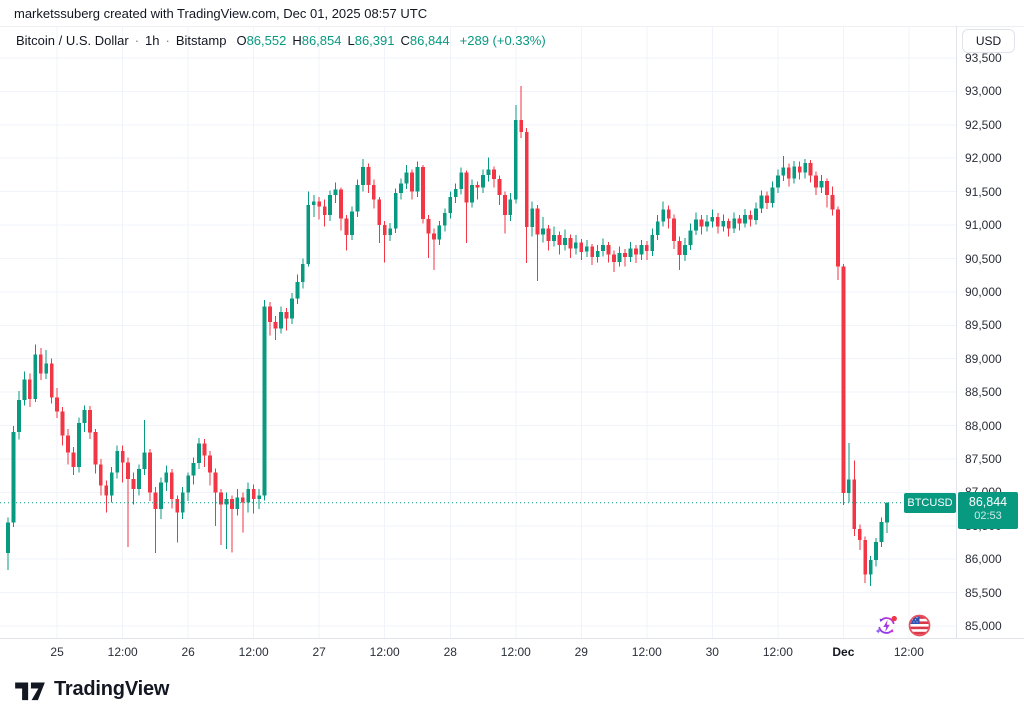 The width and height of the screenshot is (1024, 718). I want to click on ohlc-close: C86,844, so click(425, 40).